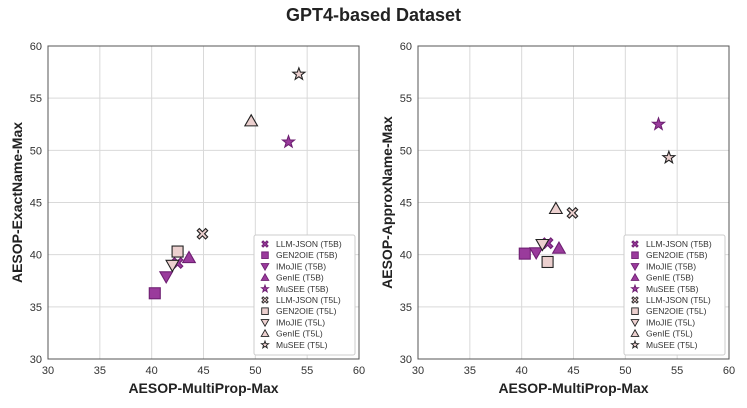  Describe the element at coordinates (17, 202) in the screenshot. I see `y-axis-label: AESOP-ExactName-Max` at that location.